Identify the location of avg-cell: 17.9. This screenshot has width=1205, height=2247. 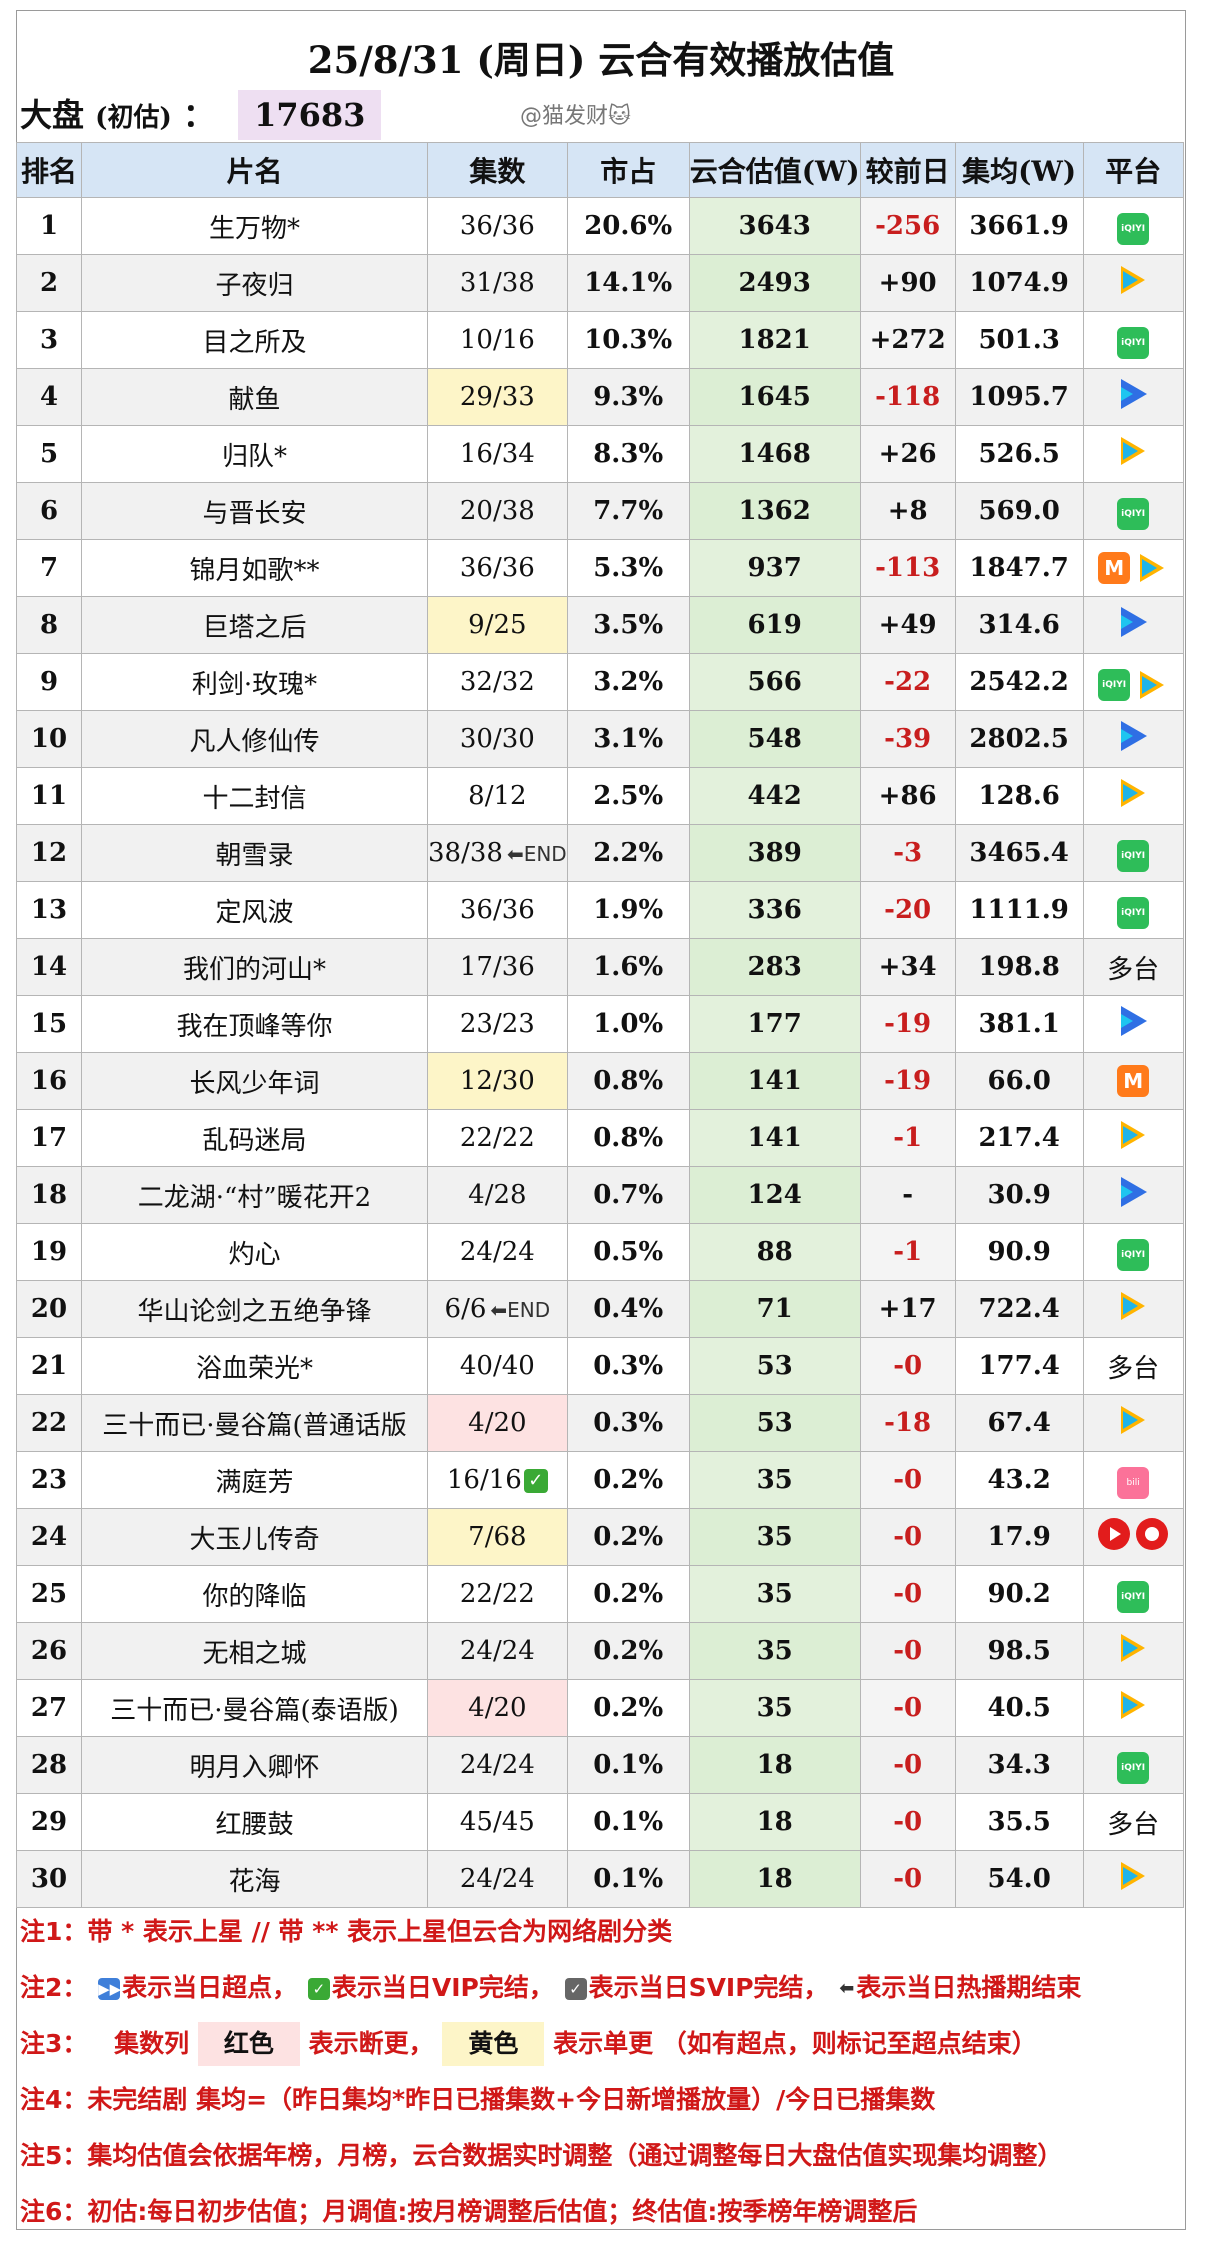
(1019, 1537).